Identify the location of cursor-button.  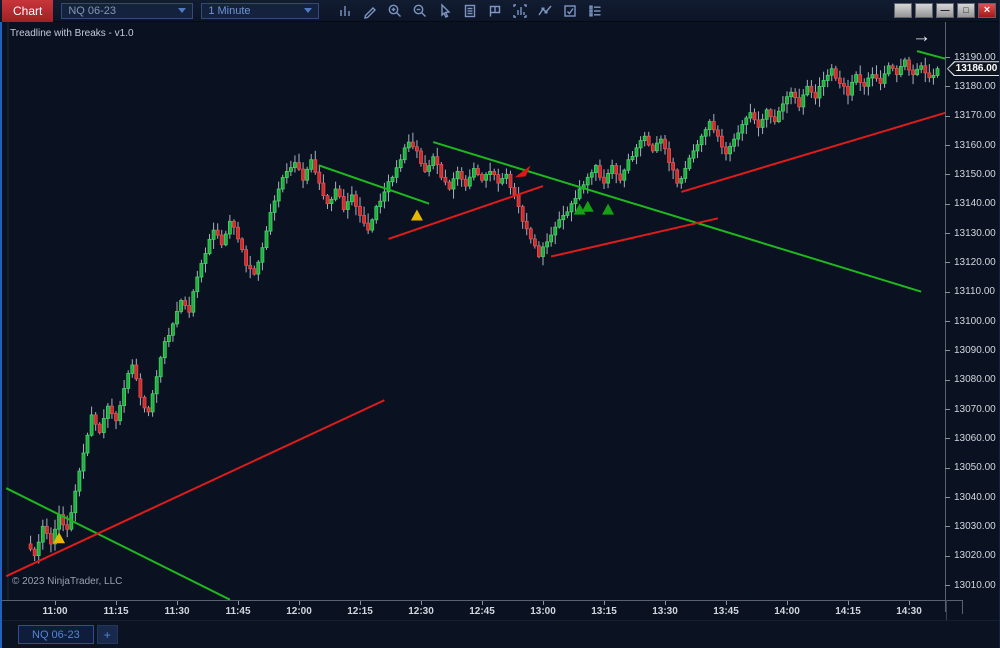
(445, 11).